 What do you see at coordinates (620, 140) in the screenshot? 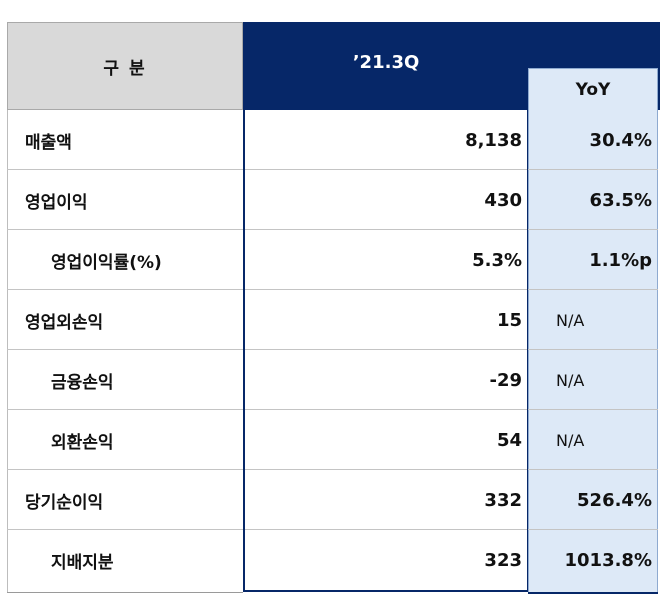
I see `row-yoy: 30.4%` at bounding box center [620, 140].